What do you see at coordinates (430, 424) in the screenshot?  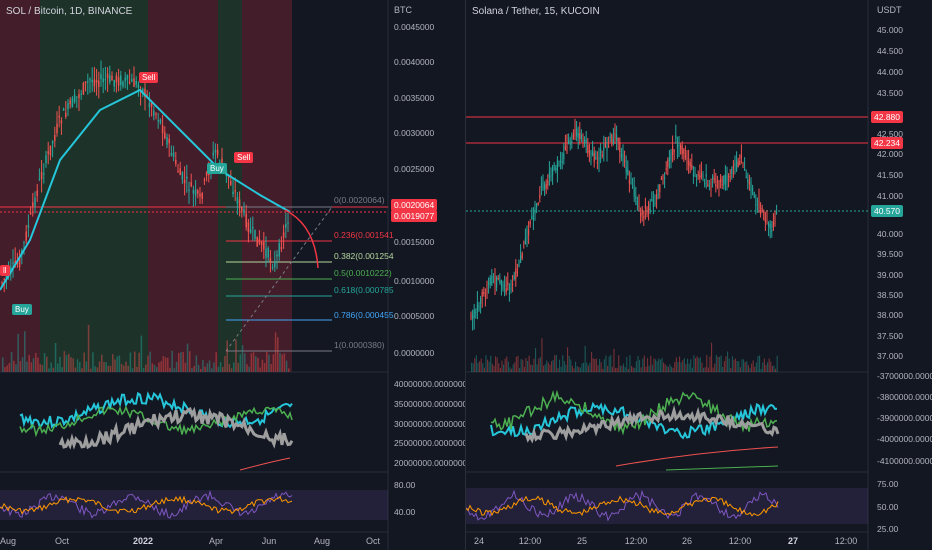 I see `left-ind-label: 30000000.0000000` at bounding box center [430, 424].